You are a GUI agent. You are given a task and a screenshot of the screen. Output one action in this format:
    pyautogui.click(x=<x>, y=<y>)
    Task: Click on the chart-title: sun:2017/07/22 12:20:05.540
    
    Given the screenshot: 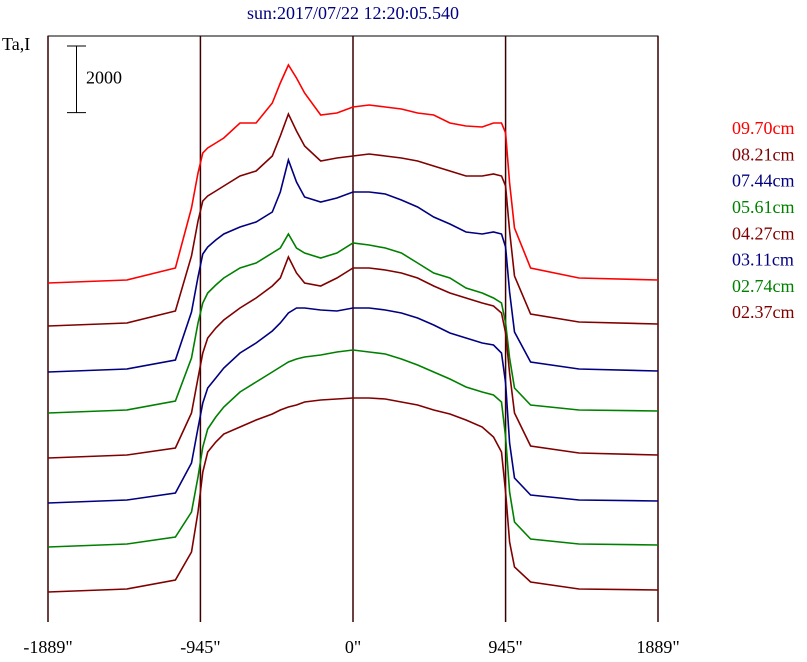 What is the action you would take?
    pyautogui.click(x=353, y=13)
    